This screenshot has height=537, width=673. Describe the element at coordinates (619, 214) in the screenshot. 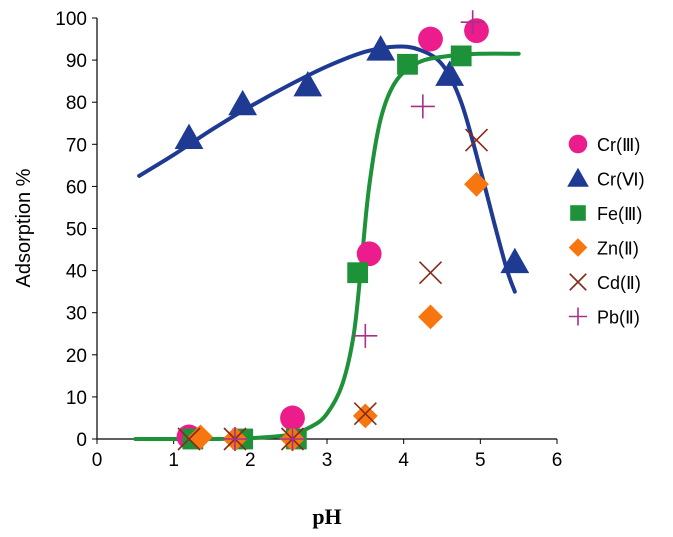

I see `legend-label: Fe(Ⅲ)` at that location.